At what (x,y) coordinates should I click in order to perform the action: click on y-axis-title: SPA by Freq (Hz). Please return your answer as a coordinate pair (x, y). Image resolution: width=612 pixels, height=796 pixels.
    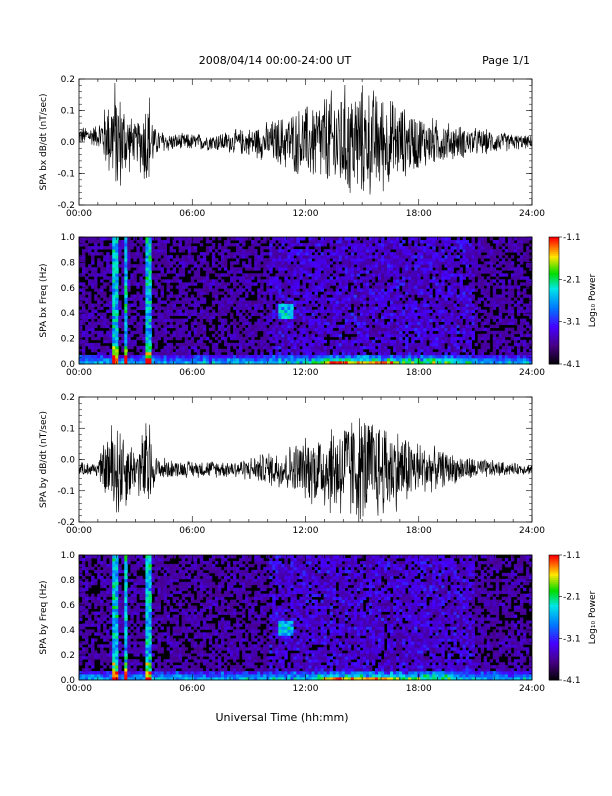
    Looking at the image, I should click on (44, 617).